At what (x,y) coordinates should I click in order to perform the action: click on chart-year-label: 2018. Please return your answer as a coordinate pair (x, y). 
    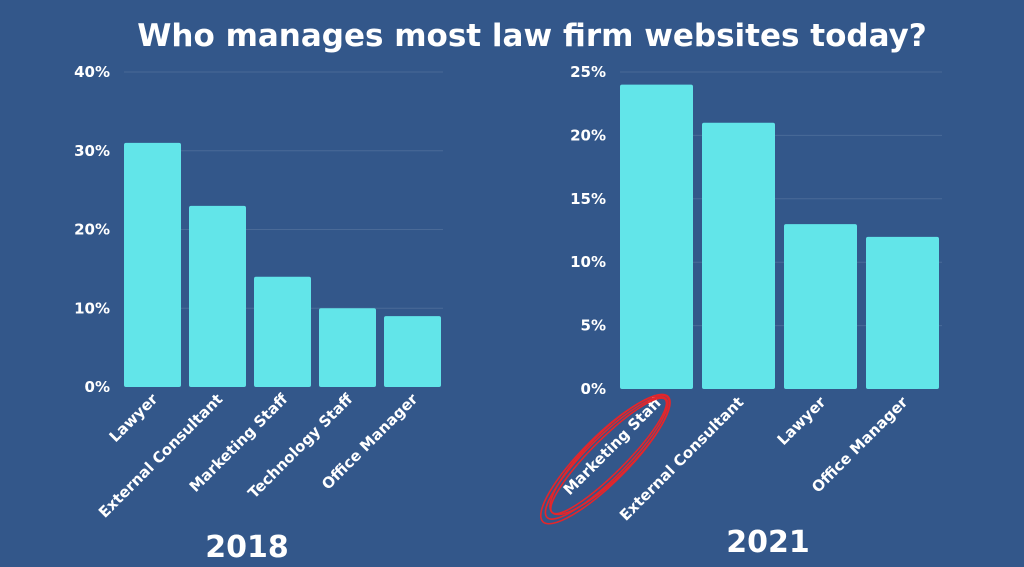
    Looking at the image, I should click on (247, 547).